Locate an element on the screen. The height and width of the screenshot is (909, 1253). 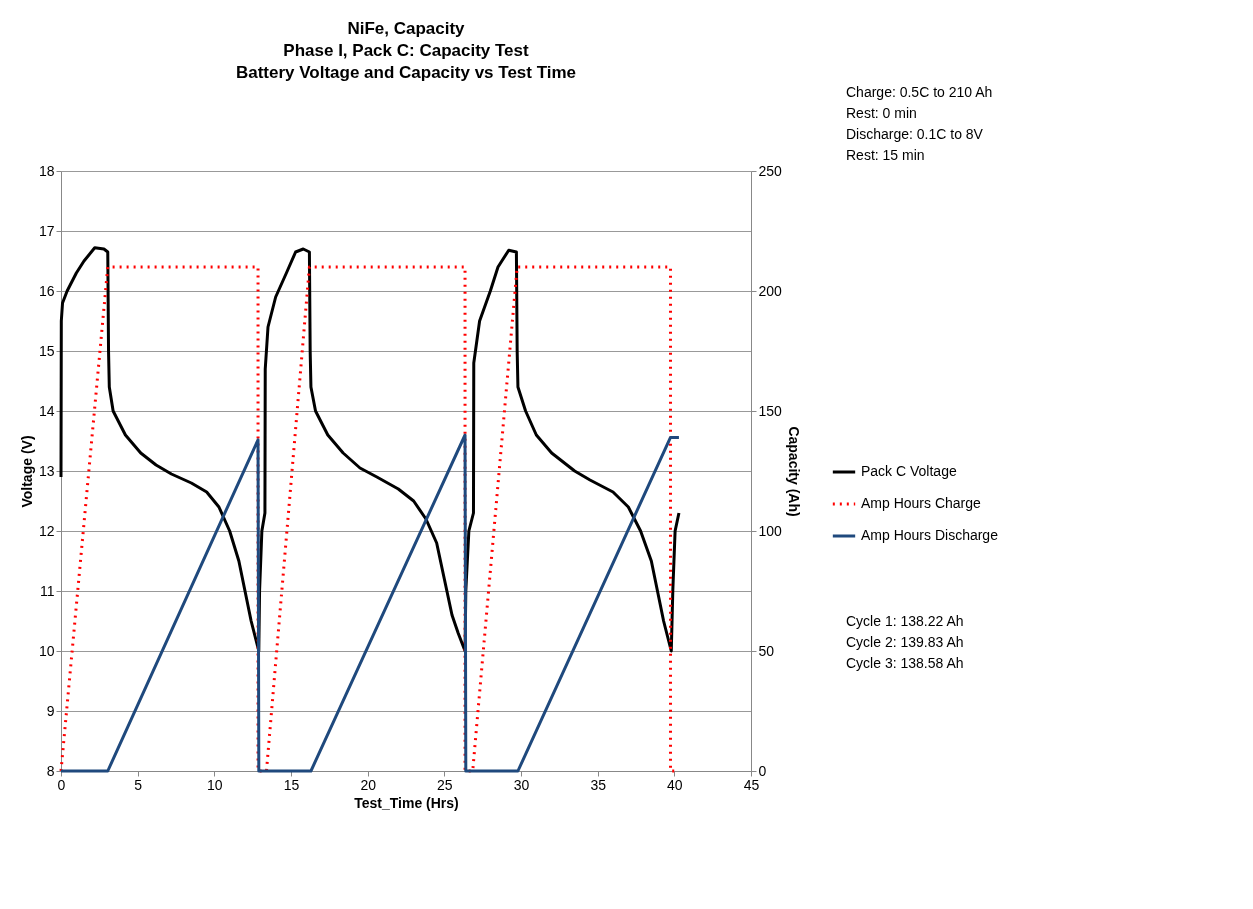
legend-label: Amp Hours Discharge is located at coordinates (930, 535).